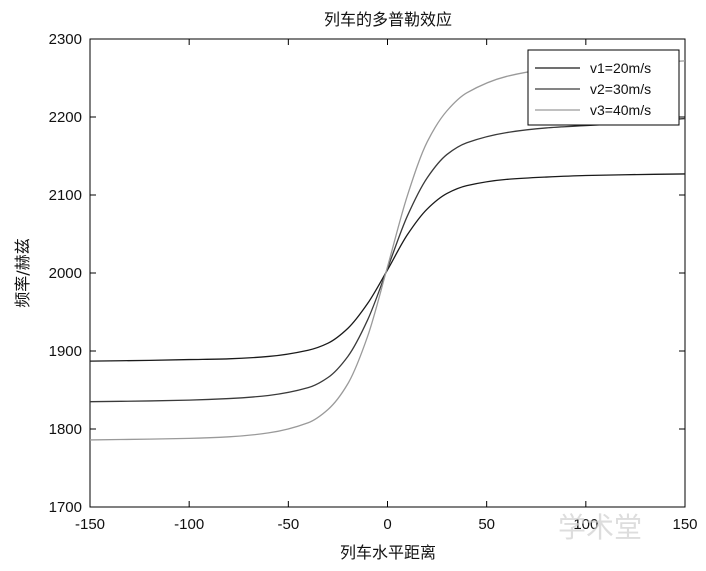 The height and width of the screenshot is (571, 706). What do you see at coordinates (65, 273) in the screenshot?
I see `y-tick-label: 2000` at bounding box center [65, 273].